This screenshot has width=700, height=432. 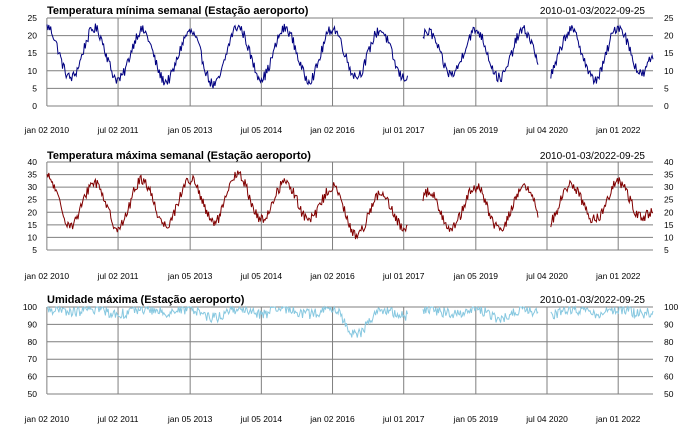 I want to click on y-tick-label-right: 50, so click(x=669, y=394).